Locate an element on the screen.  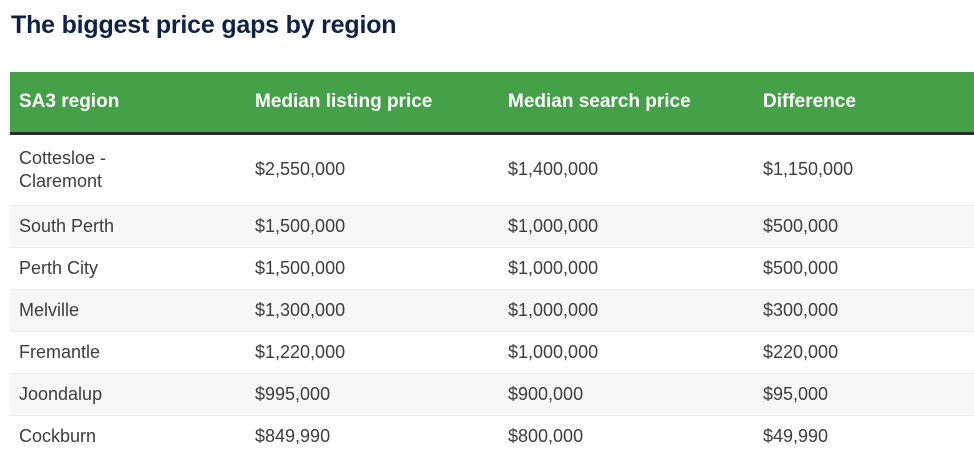
region-cell: Joondalup is located at coordinates (128, 393).